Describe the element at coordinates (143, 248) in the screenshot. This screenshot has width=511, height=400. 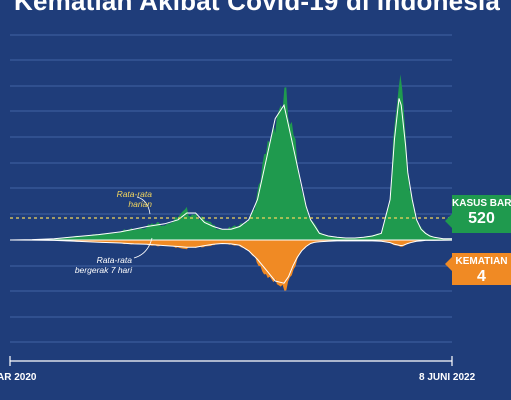
I see `moving-average-pointer` at that location.